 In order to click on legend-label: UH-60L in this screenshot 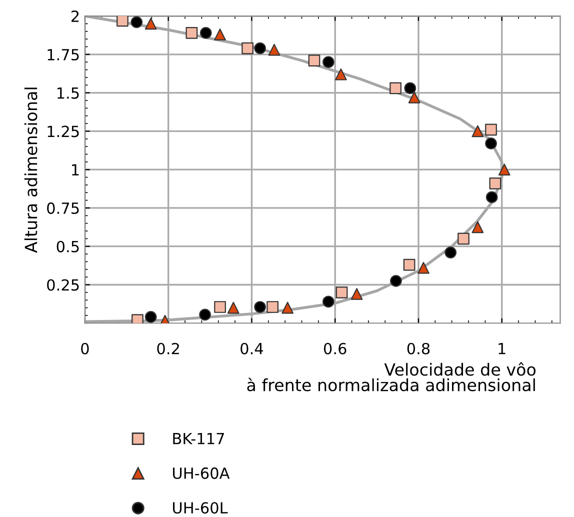, I will do `click(200, 508)`.